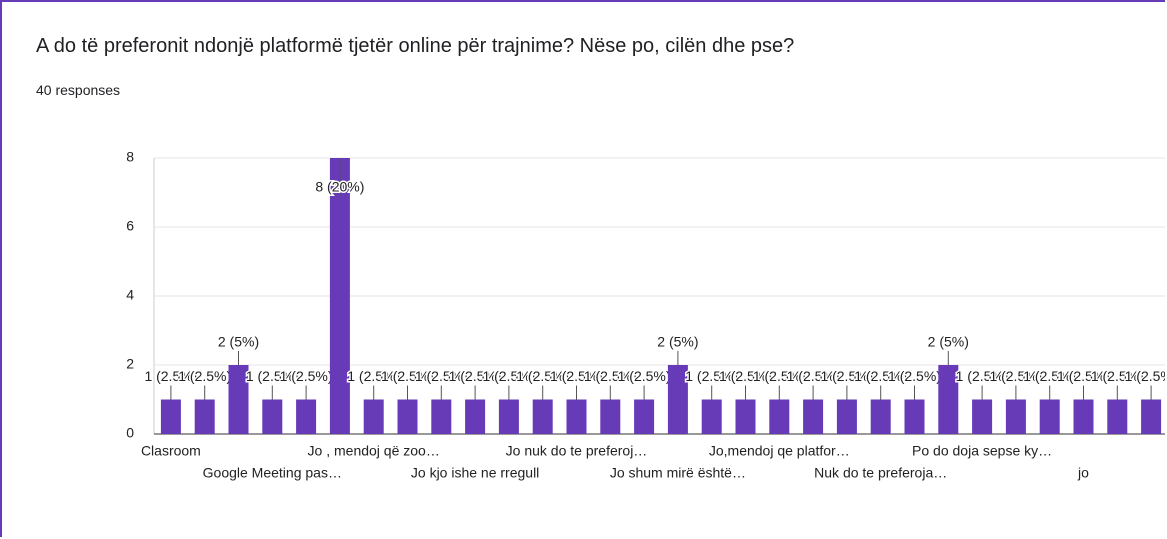 Image resolution: width=1167 pixels, height=539 pixels. What do you see at coordinates (130, 295) in the screenshot?
I see `y-tick-label: 4` at bounding box center [130, 295].